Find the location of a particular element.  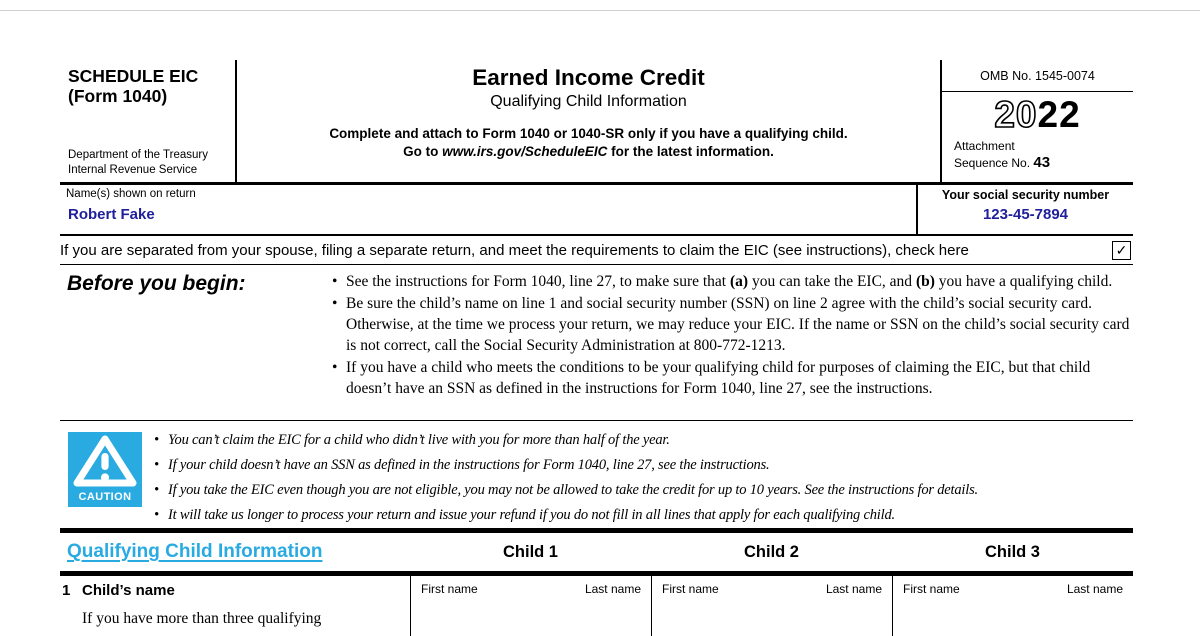

schedule-titles: SCHEDULE EIC (Form 1040) is located at coordinates (148, 86).